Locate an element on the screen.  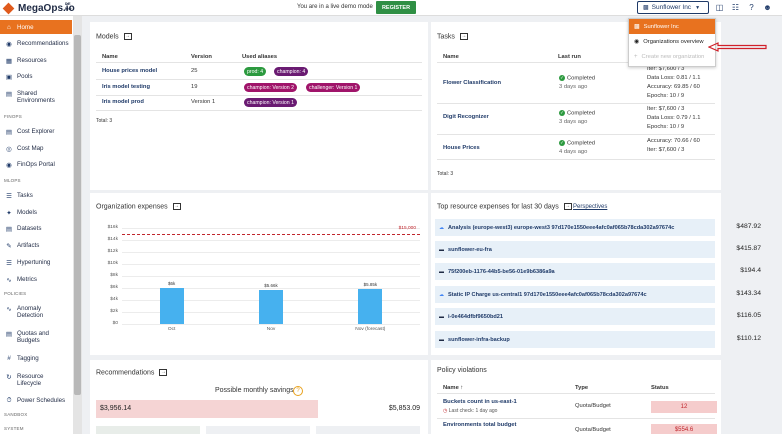
finops-portal-icon: ◉ is located at coordinates (9, 165).